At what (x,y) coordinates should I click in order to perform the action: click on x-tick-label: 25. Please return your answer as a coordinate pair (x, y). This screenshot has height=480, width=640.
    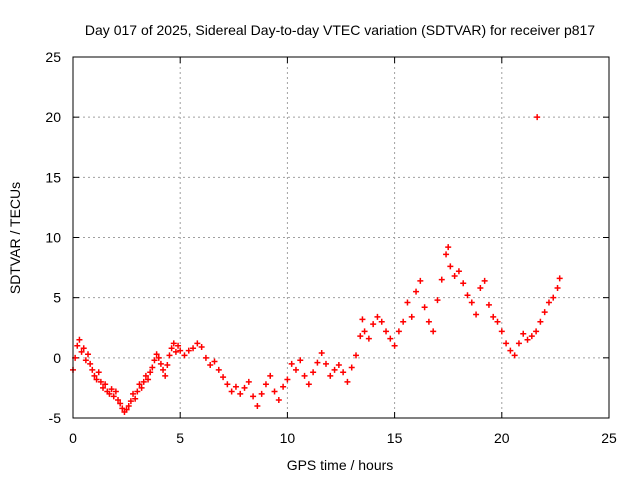
    Looking at the image, I should click on (609, 438).